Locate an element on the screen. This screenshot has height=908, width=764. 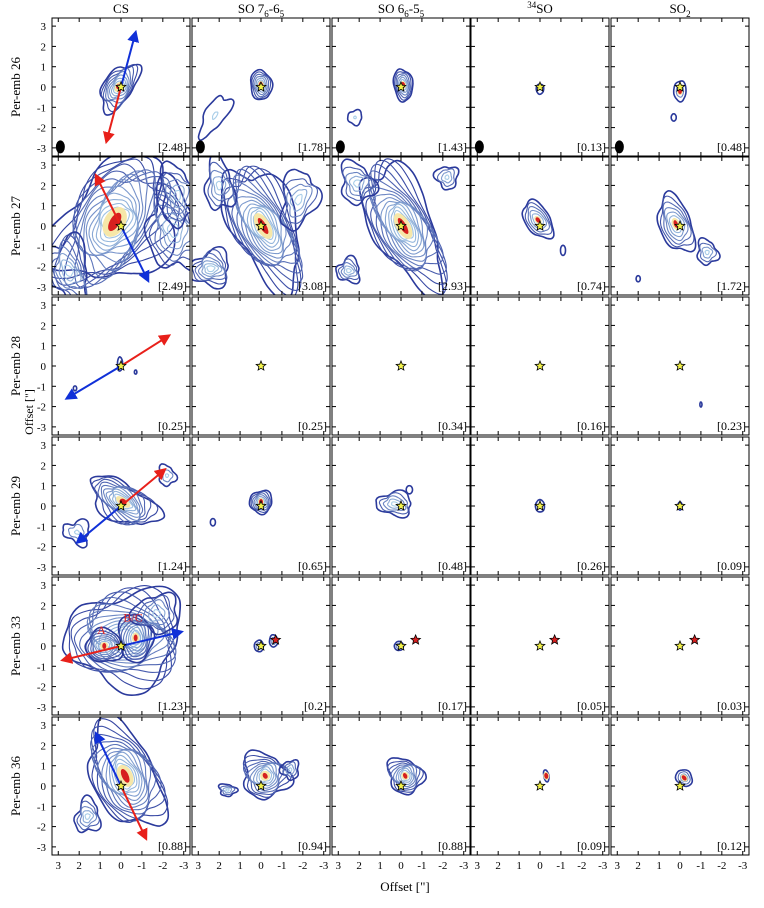
panel-1-0: [2.49] is located at coordinates (121, 226).